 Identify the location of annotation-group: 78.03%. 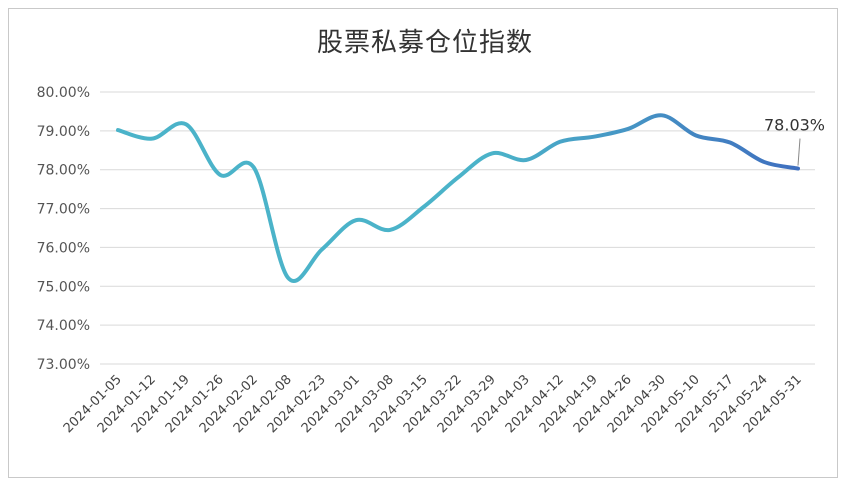
(794, 141).